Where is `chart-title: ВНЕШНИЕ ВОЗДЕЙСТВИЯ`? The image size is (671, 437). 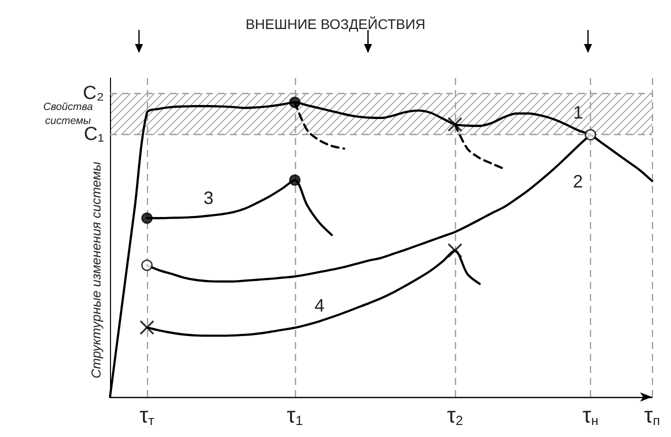
chart-title: ВНЕШНИЕ ВОЗДЕЙСТВИЯ is located at coordinates (336, 24).